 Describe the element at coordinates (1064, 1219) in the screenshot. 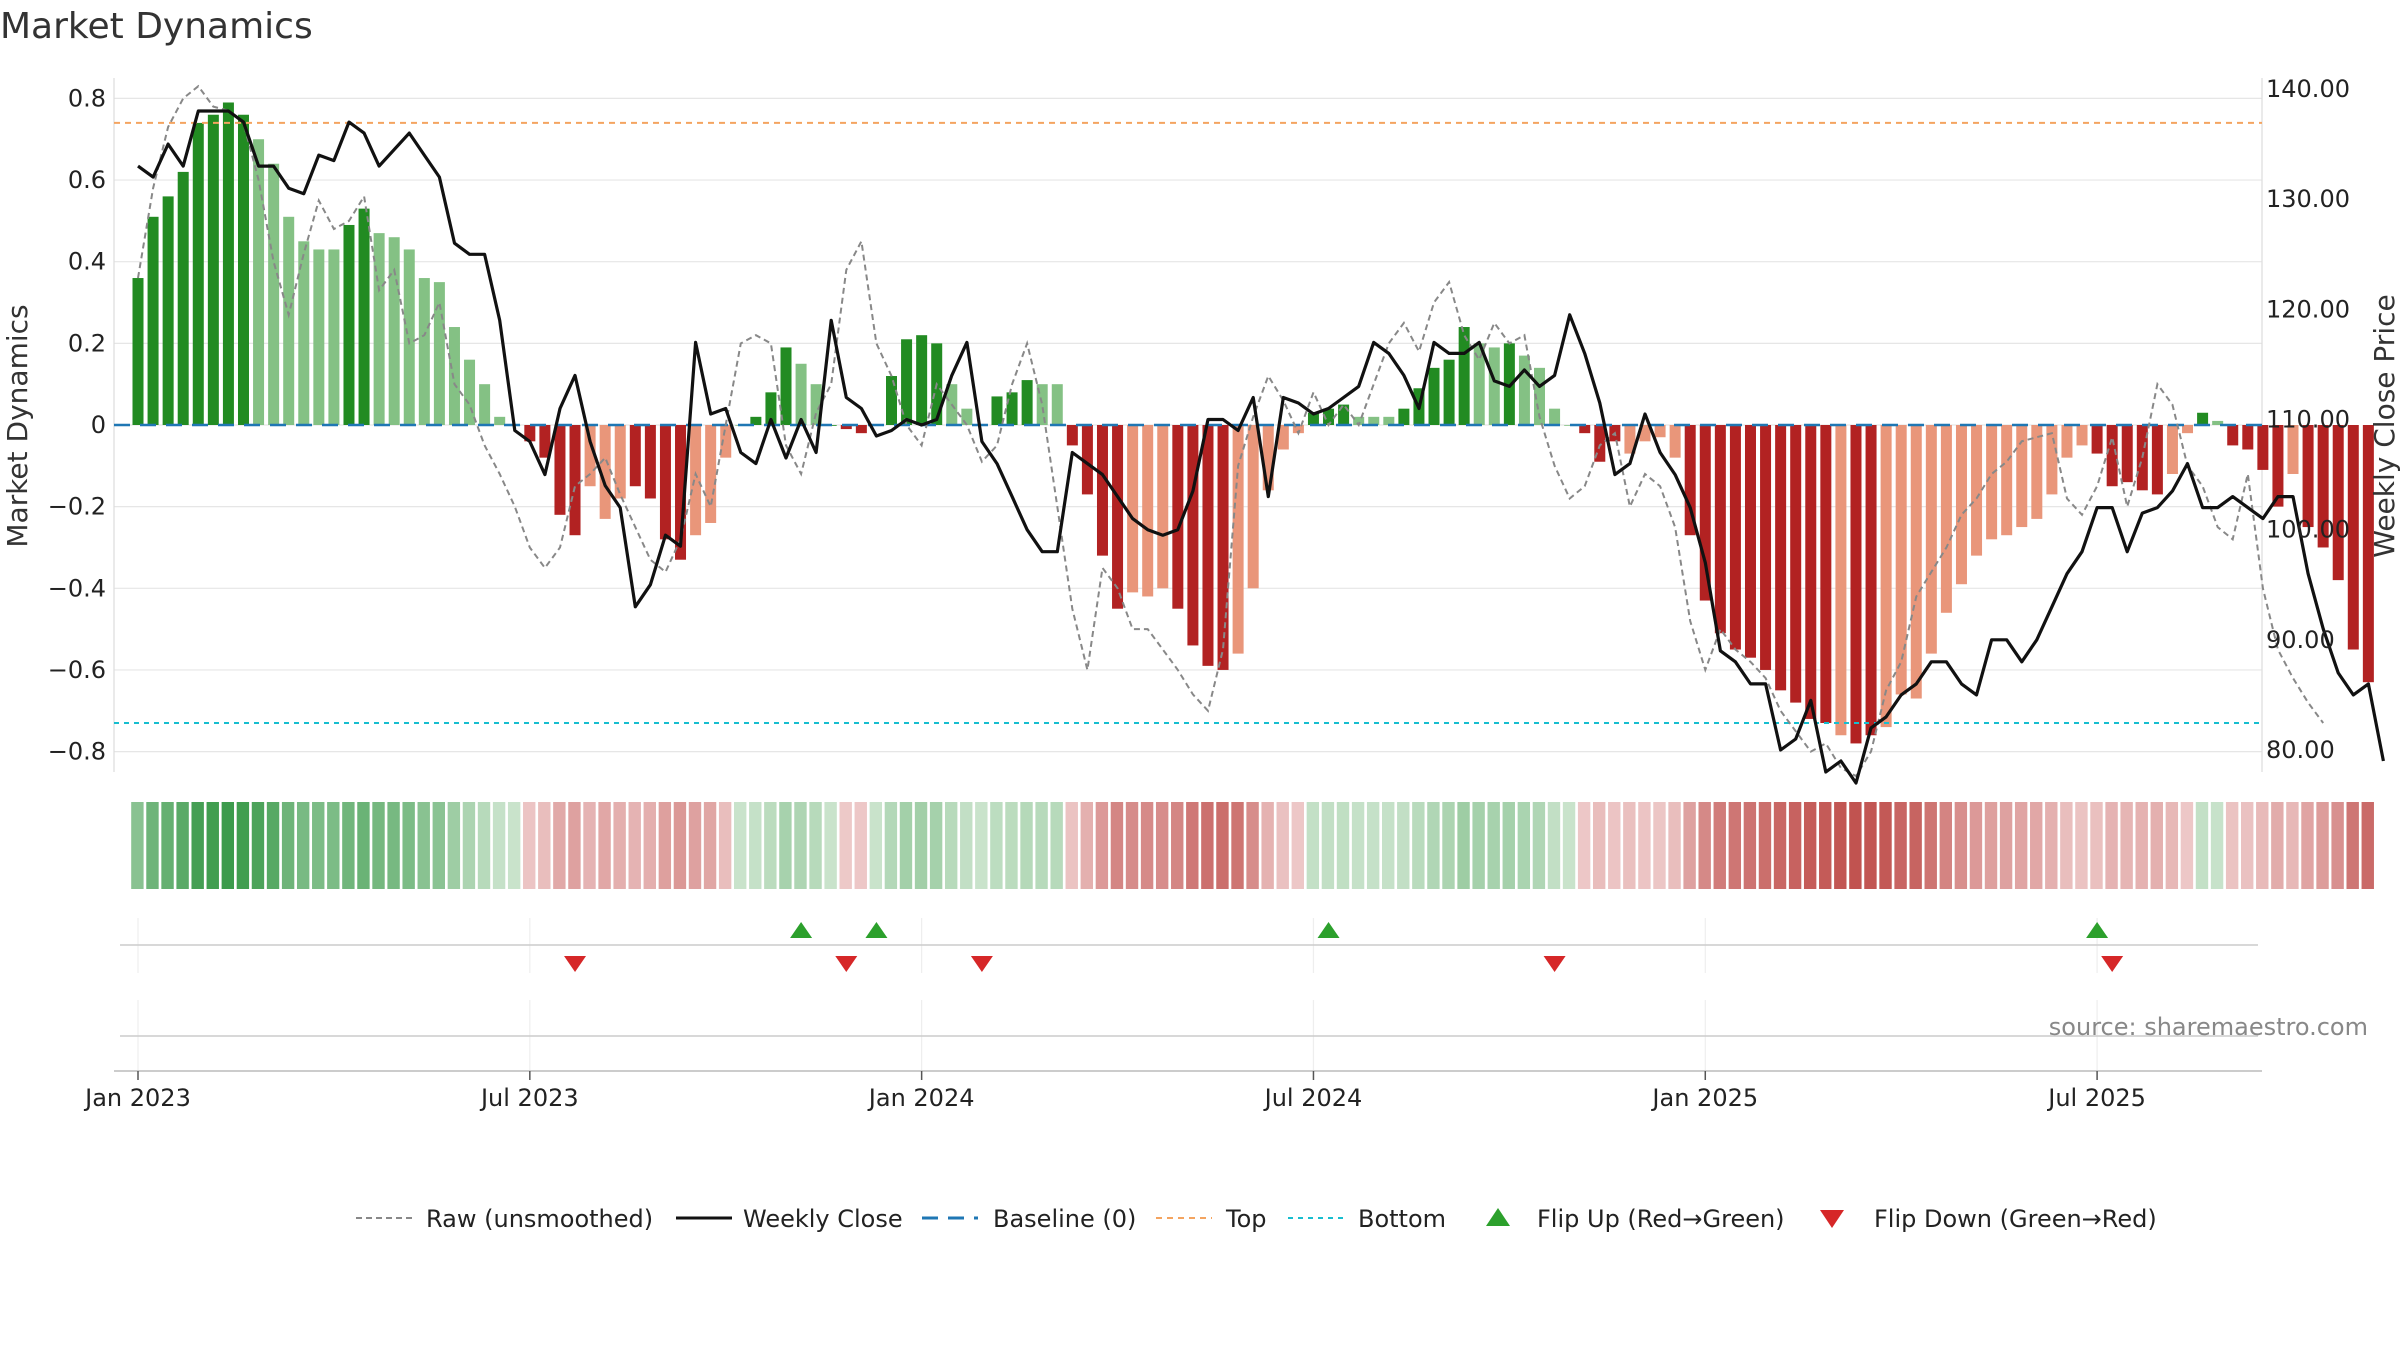

I see `legend-label: Baseline (0)` at that location.